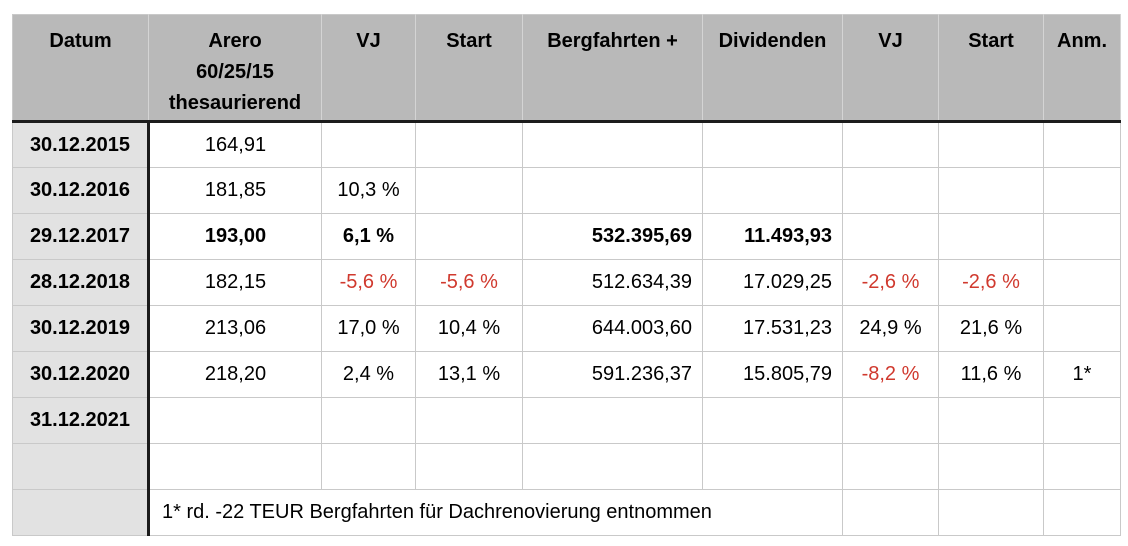 The width and height of the screenshot is (1128, 546). What do you see at coordinates (368, 190) in the screenshot?
I see `vj-cell: 10,3 %` at bounding box center [368, 190].